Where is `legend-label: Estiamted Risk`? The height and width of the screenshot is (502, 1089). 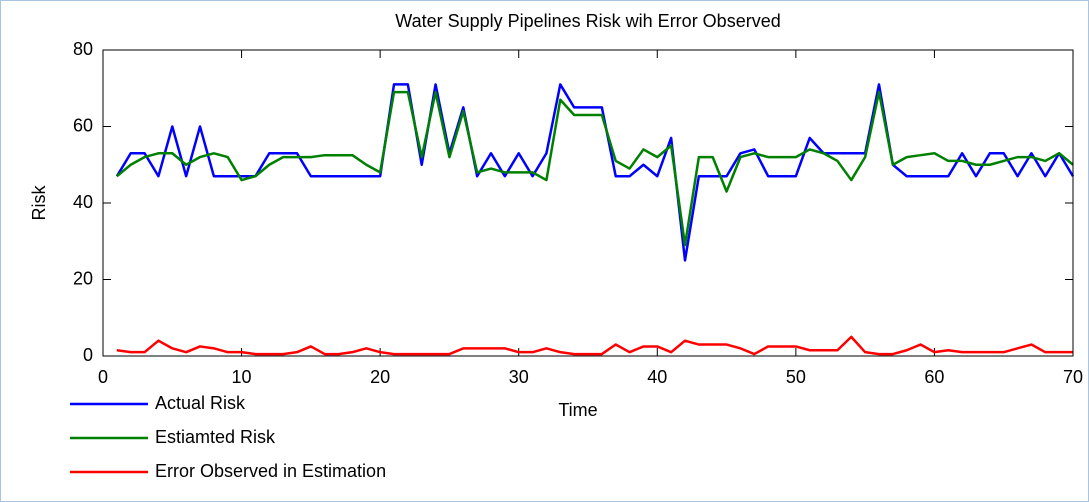
legend-label: Estiamted Risk is located at coordinates (215, 437).